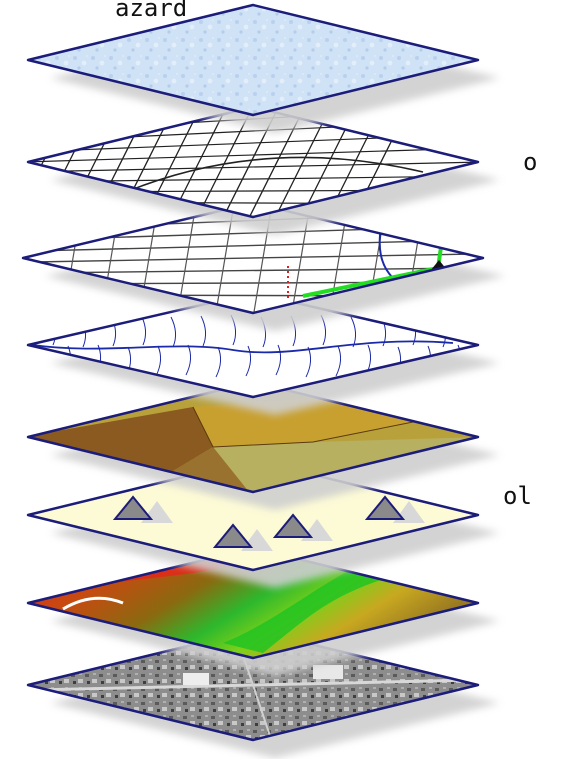  I want to click on layer-imagery, so click(263, 693).